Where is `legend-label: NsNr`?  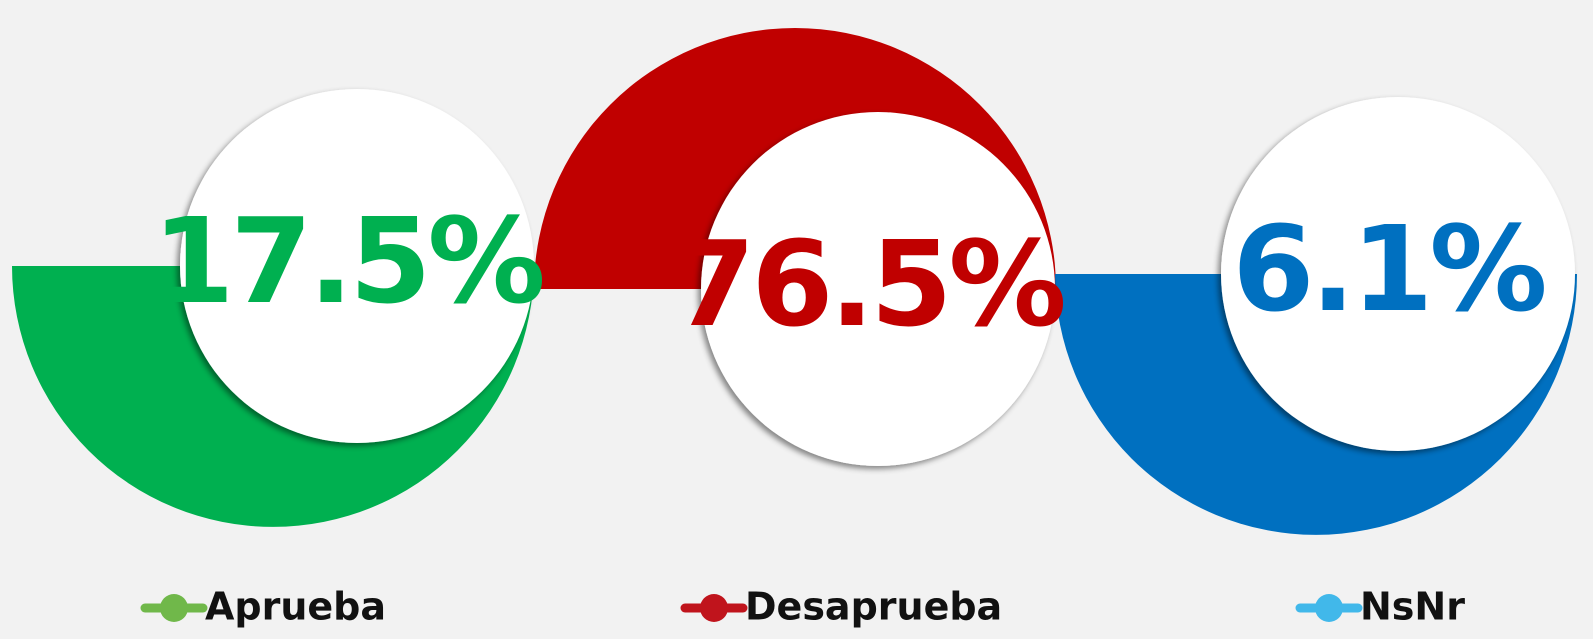 legend-label: NsNr is located at coordinates (1412, 607).